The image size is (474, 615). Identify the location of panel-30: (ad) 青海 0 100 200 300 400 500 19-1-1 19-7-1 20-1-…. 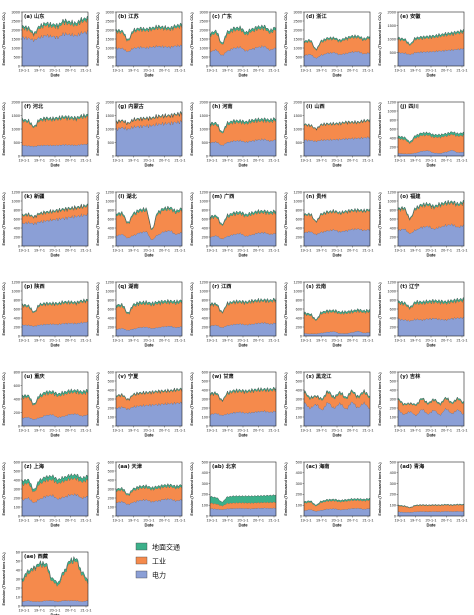
(422, 493).